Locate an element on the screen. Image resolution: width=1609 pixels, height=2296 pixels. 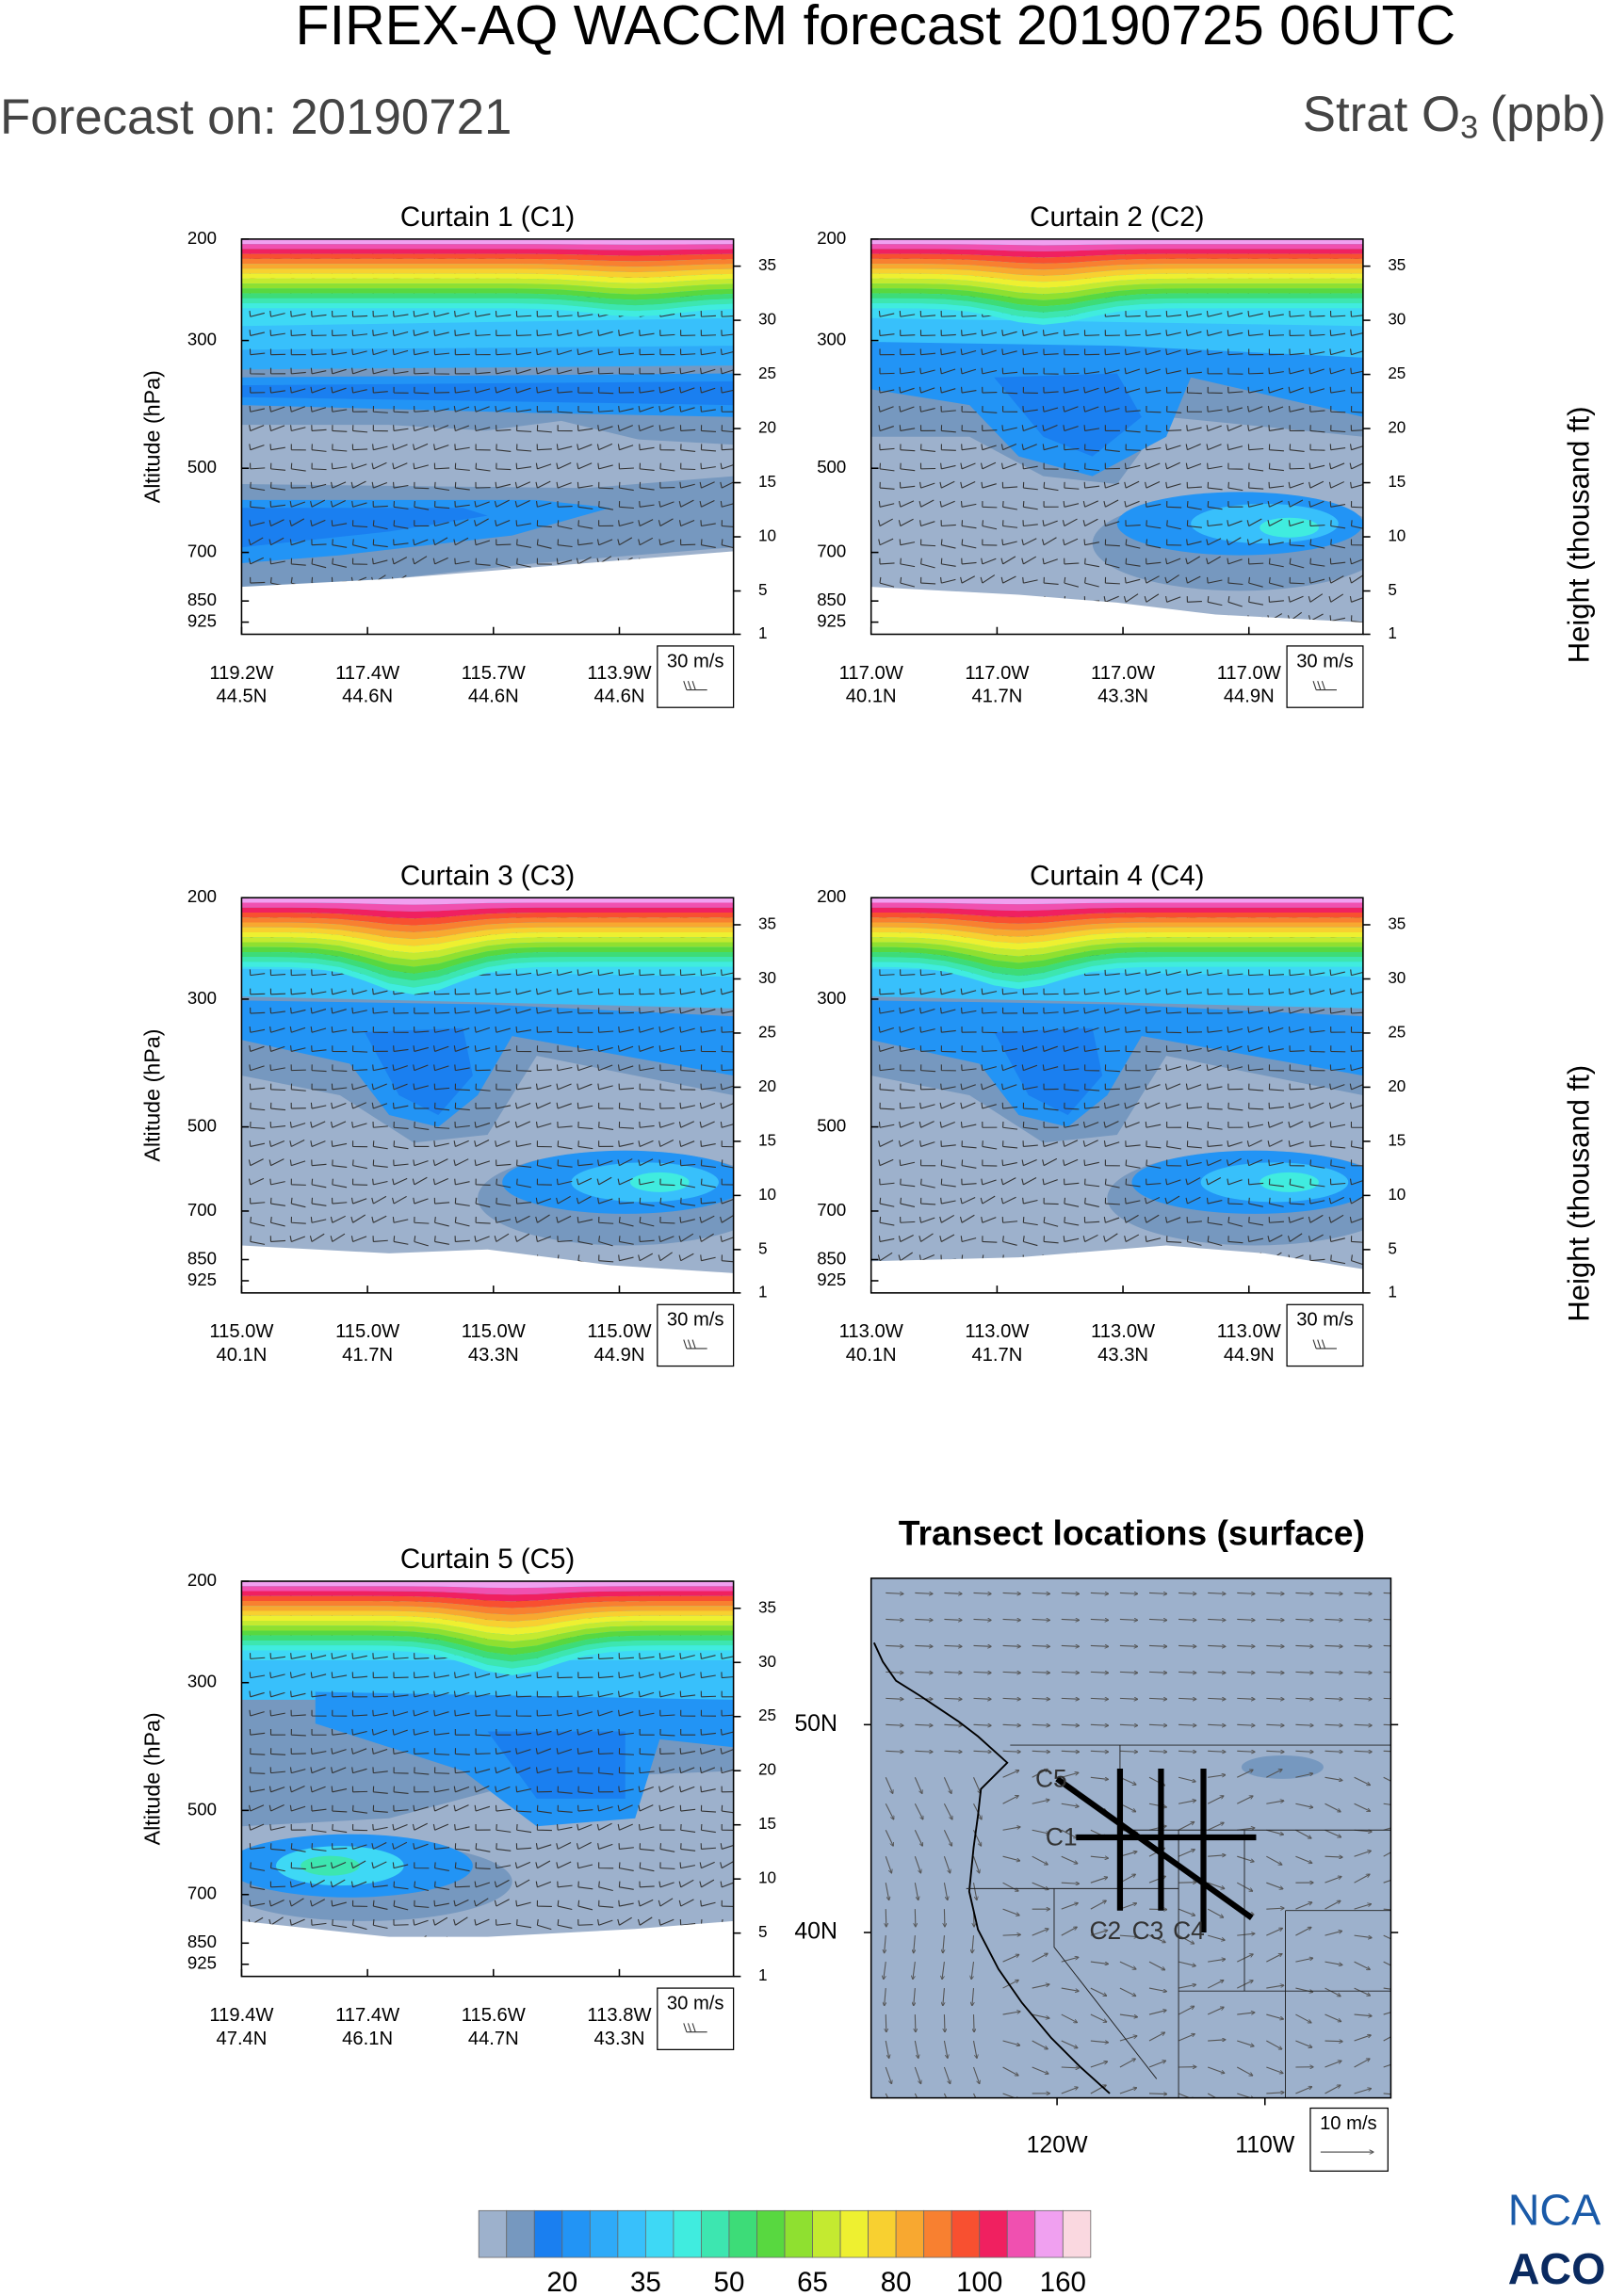
colorbar-box is located at coordinates (742, 2233).